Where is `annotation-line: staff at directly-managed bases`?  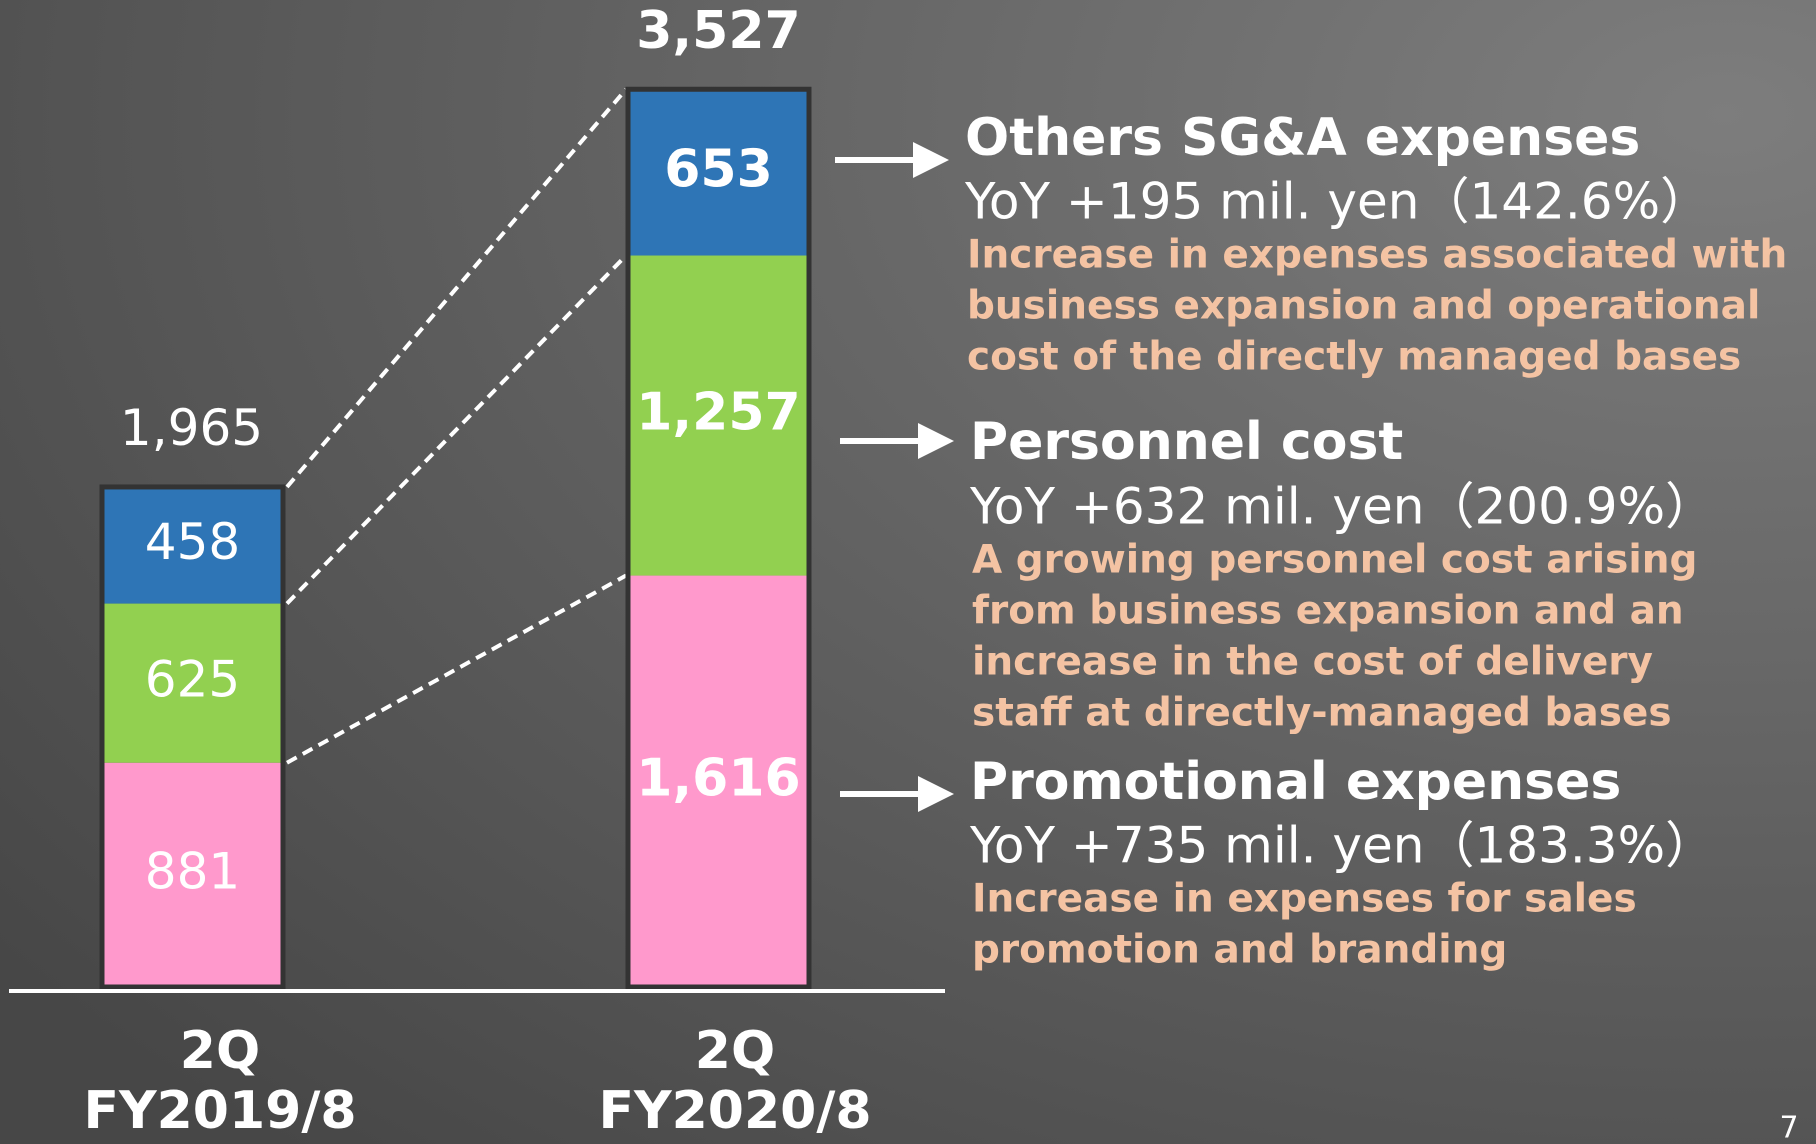 annotation-line: staff at directly-managed bases is located at coordinates (1322, 713).